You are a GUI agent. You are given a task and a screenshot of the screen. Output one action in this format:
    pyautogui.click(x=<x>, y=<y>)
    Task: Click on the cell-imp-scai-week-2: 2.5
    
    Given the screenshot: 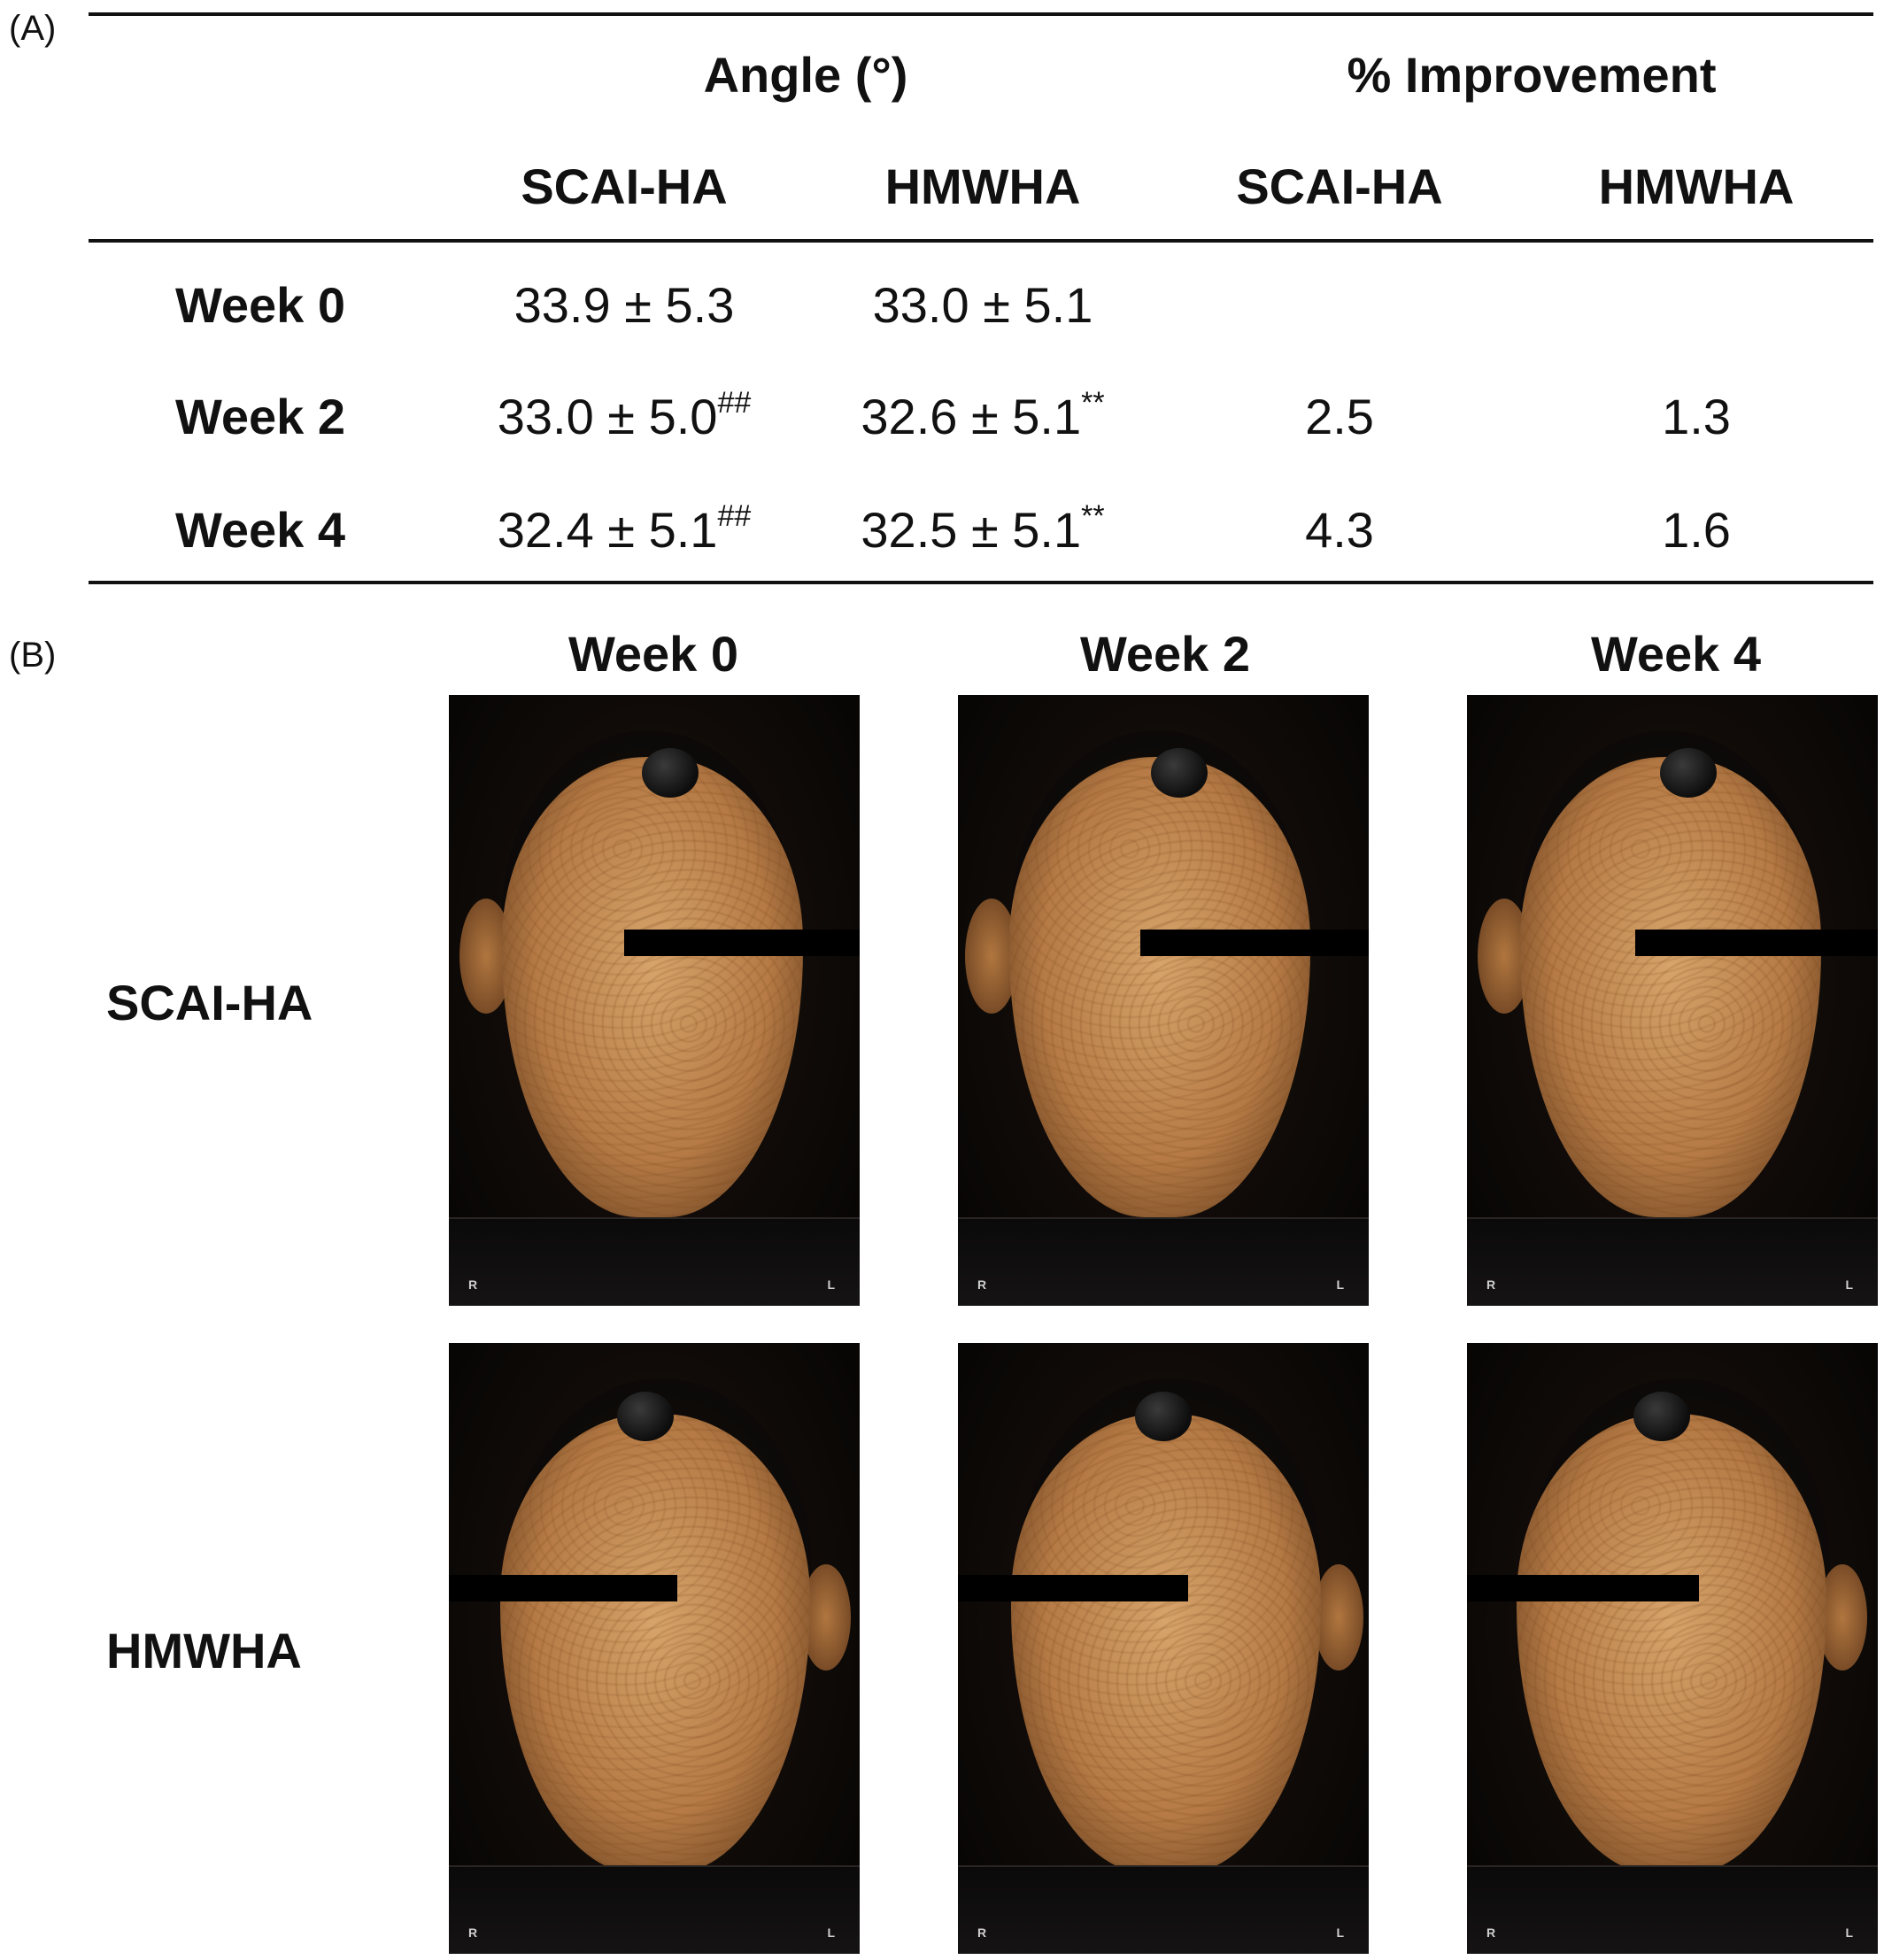 What is the action you would take?
    pyautogui.click(x=1339, y=416)
    